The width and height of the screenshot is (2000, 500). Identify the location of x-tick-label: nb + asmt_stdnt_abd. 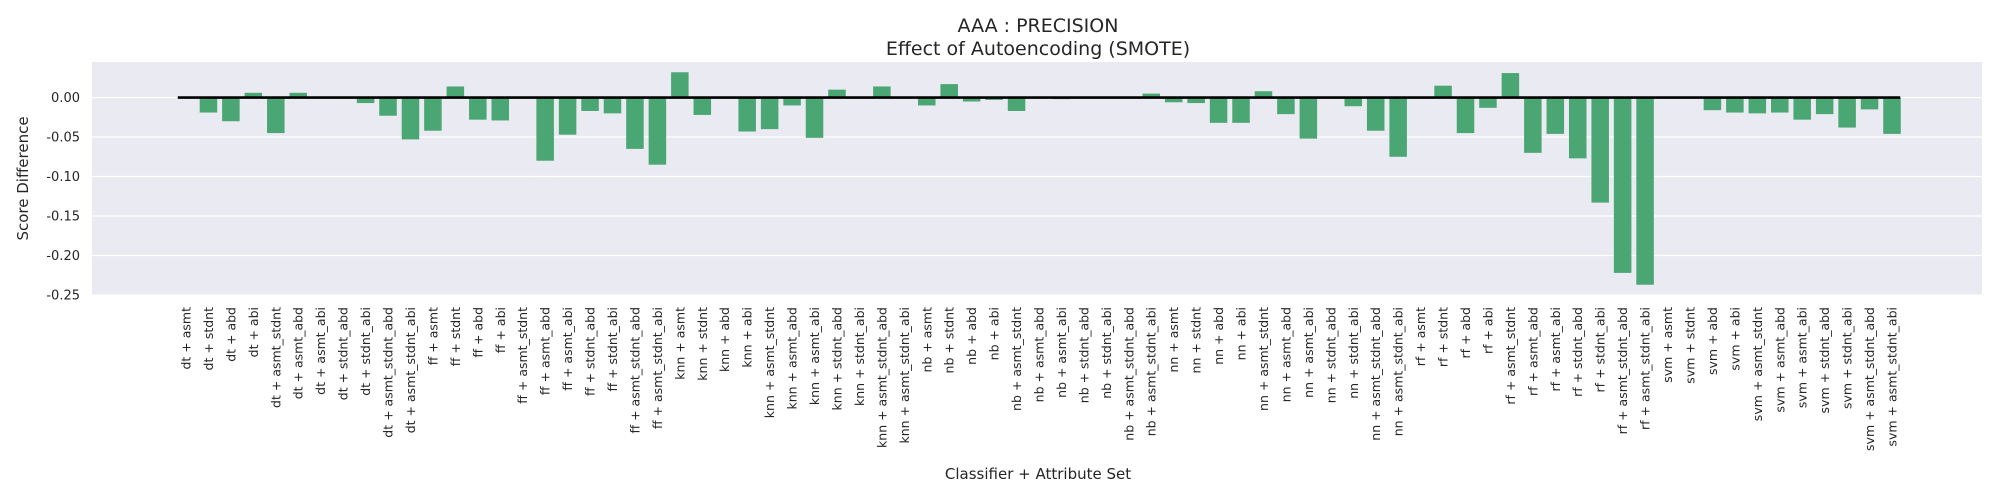
(1128, 374).